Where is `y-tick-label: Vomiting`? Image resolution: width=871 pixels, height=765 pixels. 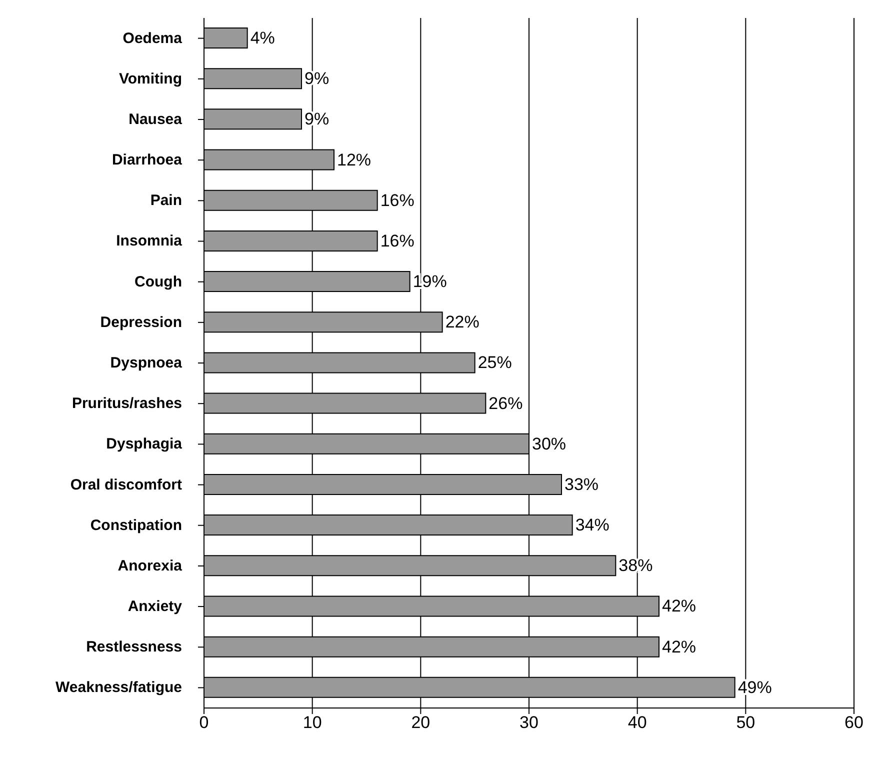
y-tick-label: Vomiting is located at coordinates (150, 79).